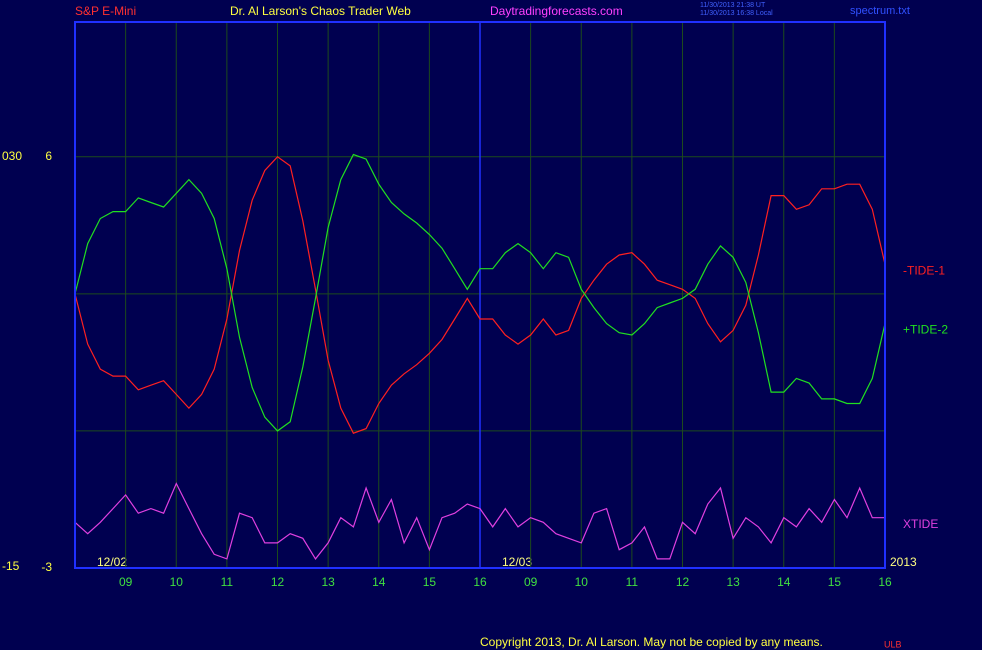 This screenshot has width=982, height=650. I want to click on year-label: 2013, so click(903, 562).